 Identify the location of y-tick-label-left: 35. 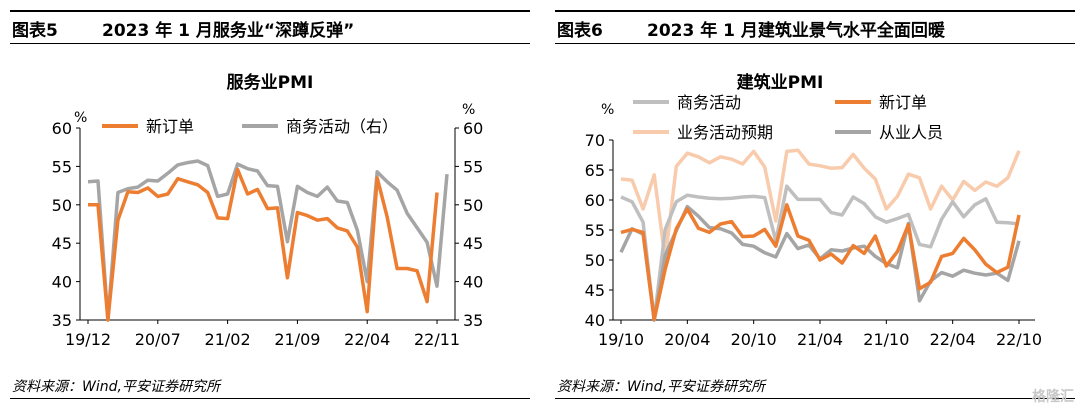
(62, 320).